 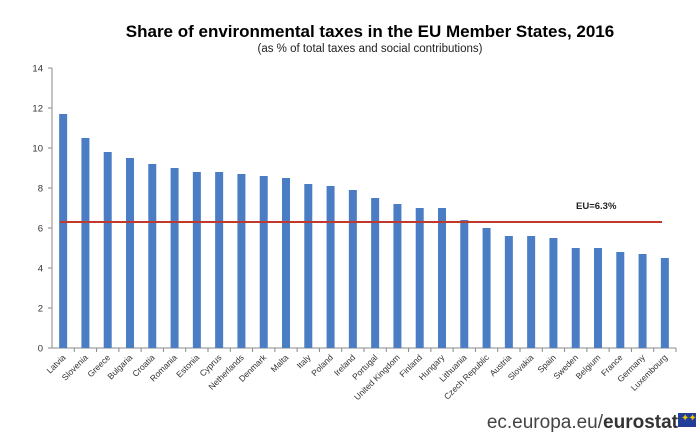 I want to click on eurostat-footer: ec.europa.eu/eurostat, so click(x=582, y=423).